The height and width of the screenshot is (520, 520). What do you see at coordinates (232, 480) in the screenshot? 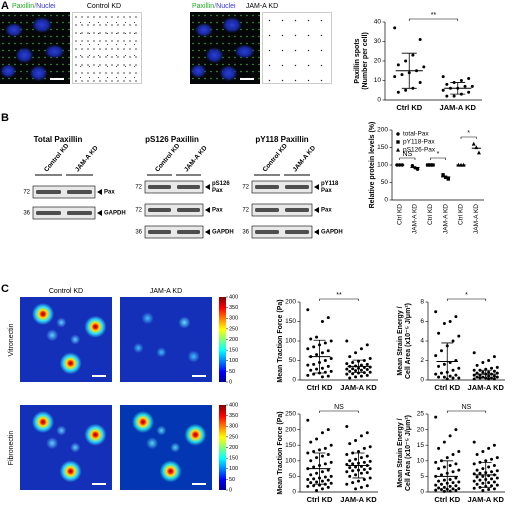
I see `colorbar-tick-label: 50` at bounding box center [232, 480].